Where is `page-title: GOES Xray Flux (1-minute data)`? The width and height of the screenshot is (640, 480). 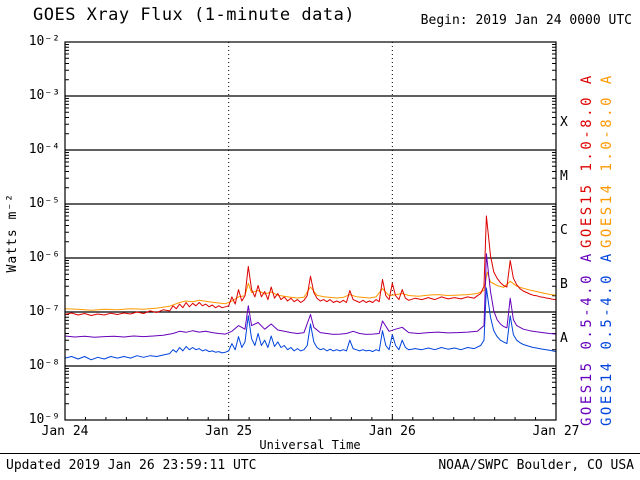 page-title: GOES Xray Flux (1-minute data) is located at coordinates (194, 15).